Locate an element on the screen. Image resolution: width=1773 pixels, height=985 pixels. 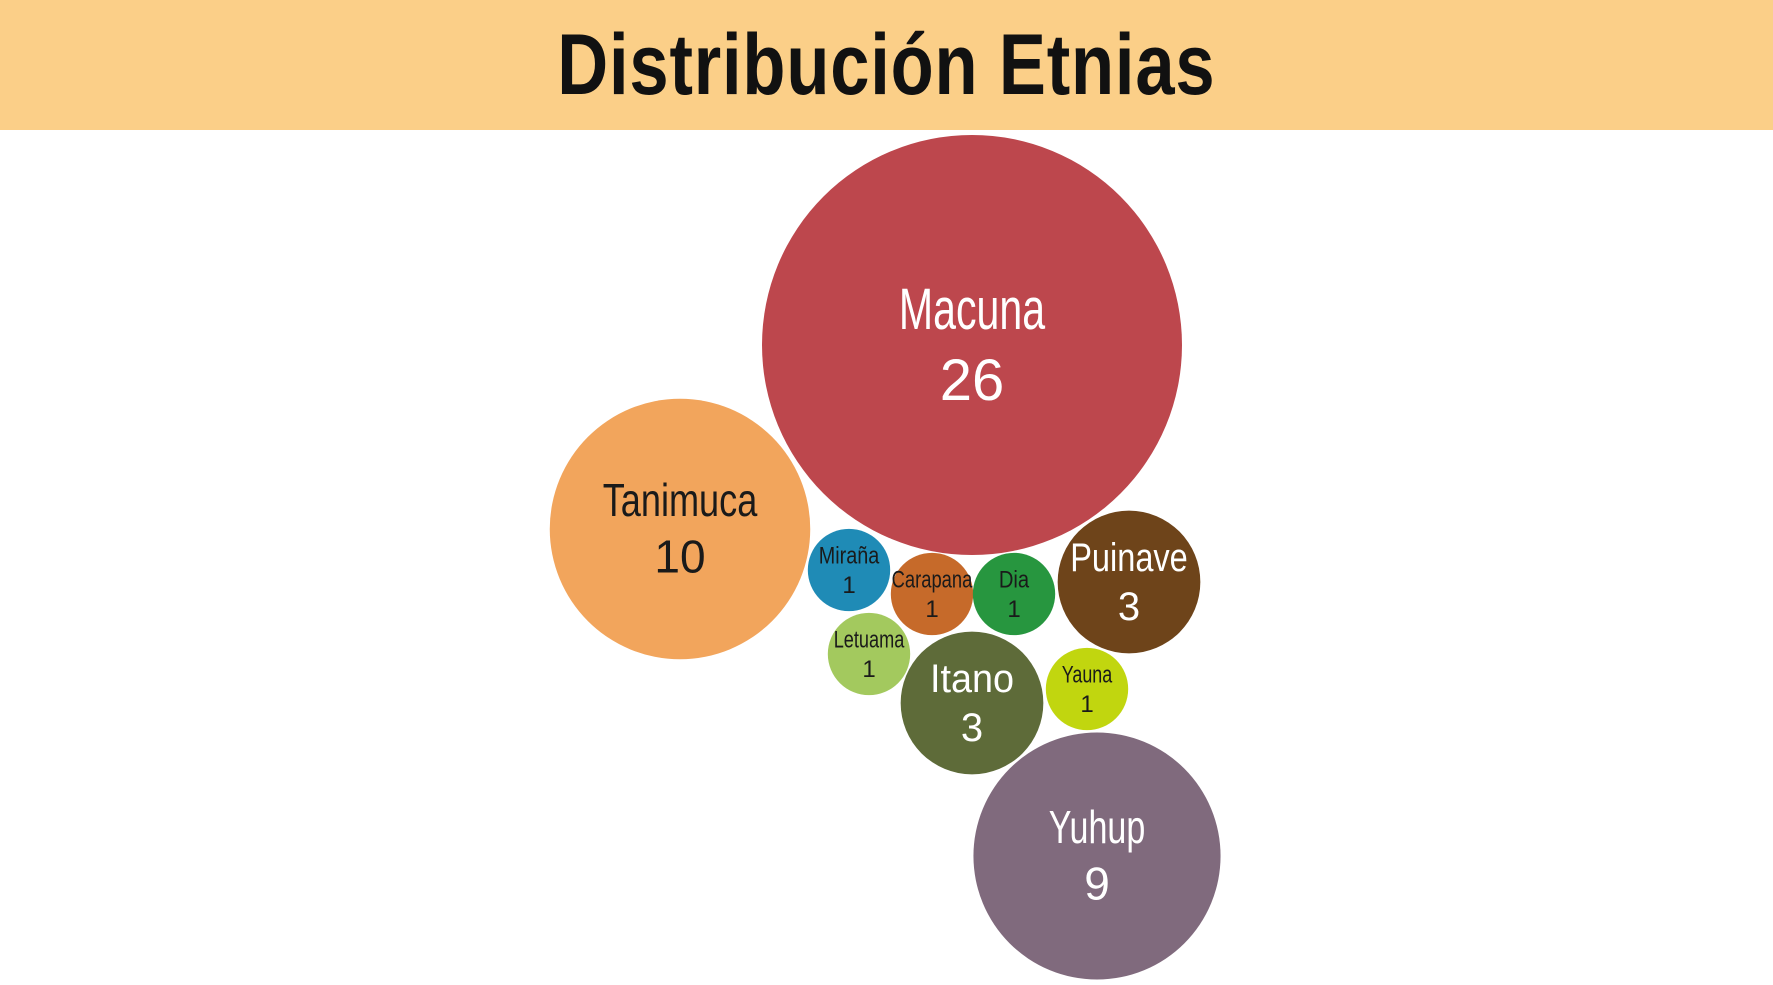
bubble-value-letuama: 1 is located at coordinates (868, 669).